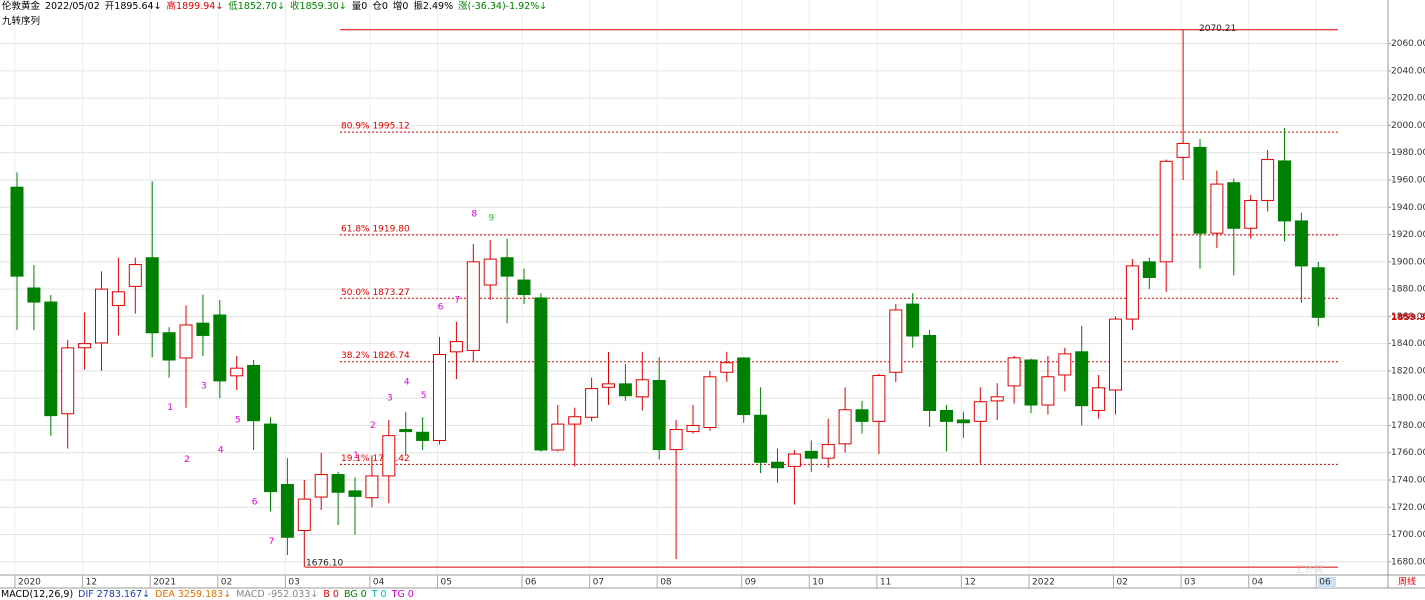 The height and width of the screenshot is (600, 1425). Describe the element at coordinates (21, 21) in the screenshot. I see `indicator-name: 九转序列` at that location.